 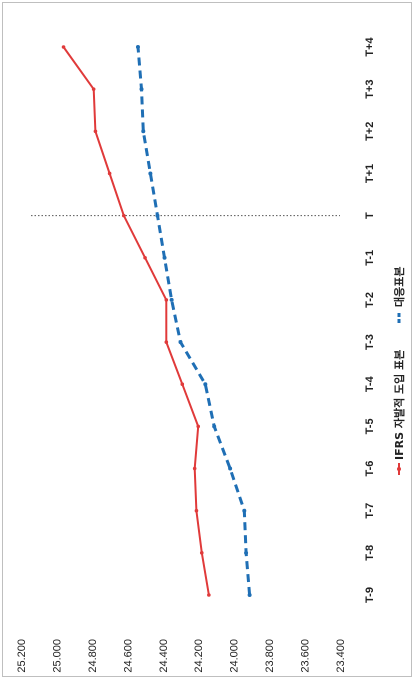 What do you see at coordinates (199, 656) in the screenshot?
I see `value-tick-label: 24.200` at bounding box center [199, 656].